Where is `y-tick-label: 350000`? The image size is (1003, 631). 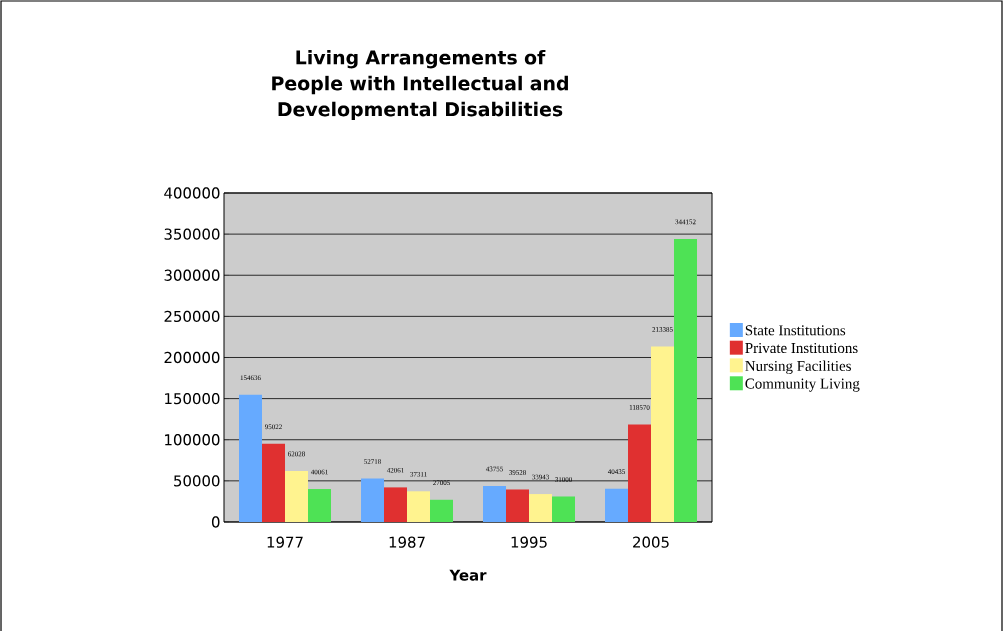
y-tick-label: 350000 is located at coordinates (192, 234).